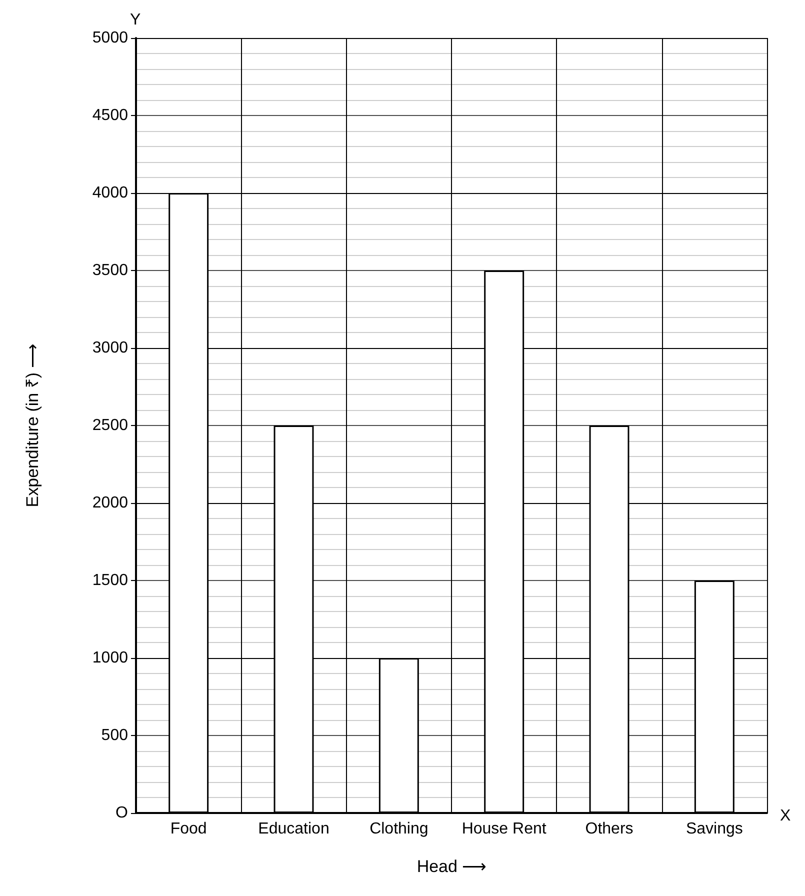 This screenshot has width=805, height=896. Describe the element at coordinates (785, 816) in the screenshot. I see `text: X` at that location.